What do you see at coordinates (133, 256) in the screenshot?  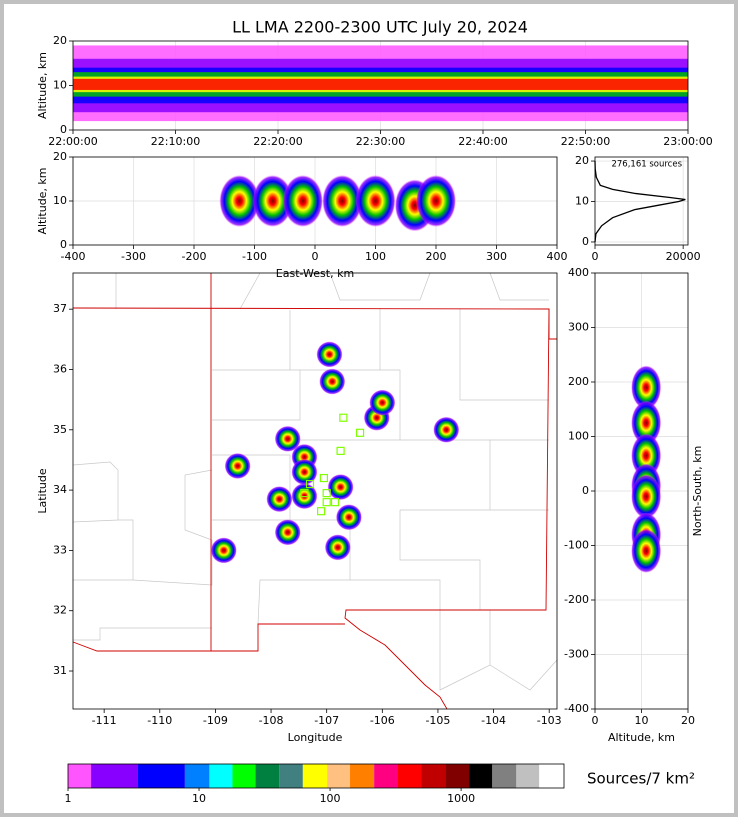 I see `x-tick-label: -300` at bounding box center [133, 256].